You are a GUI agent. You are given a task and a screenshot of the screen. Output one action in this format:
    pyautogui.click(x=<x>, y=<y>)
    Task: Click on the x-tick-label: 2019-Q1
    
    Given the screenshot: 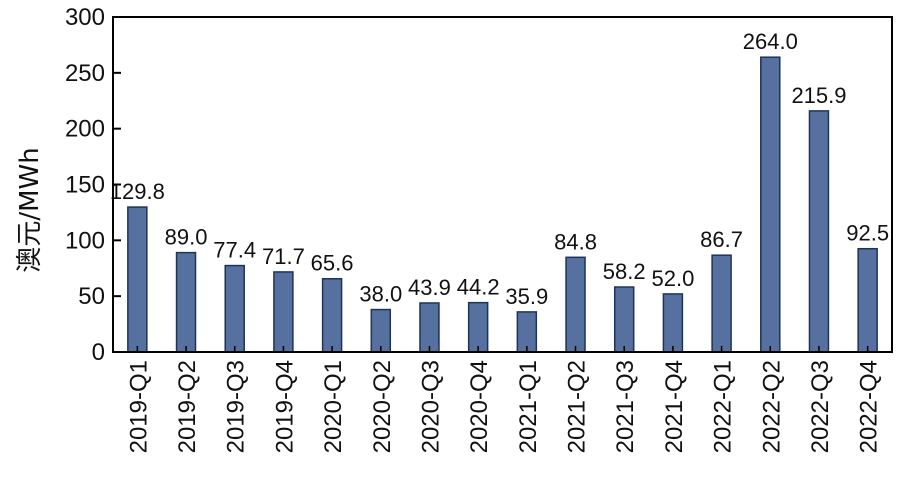 What is the action you would take?
    pyautogui.click(x=138, y=406)
    